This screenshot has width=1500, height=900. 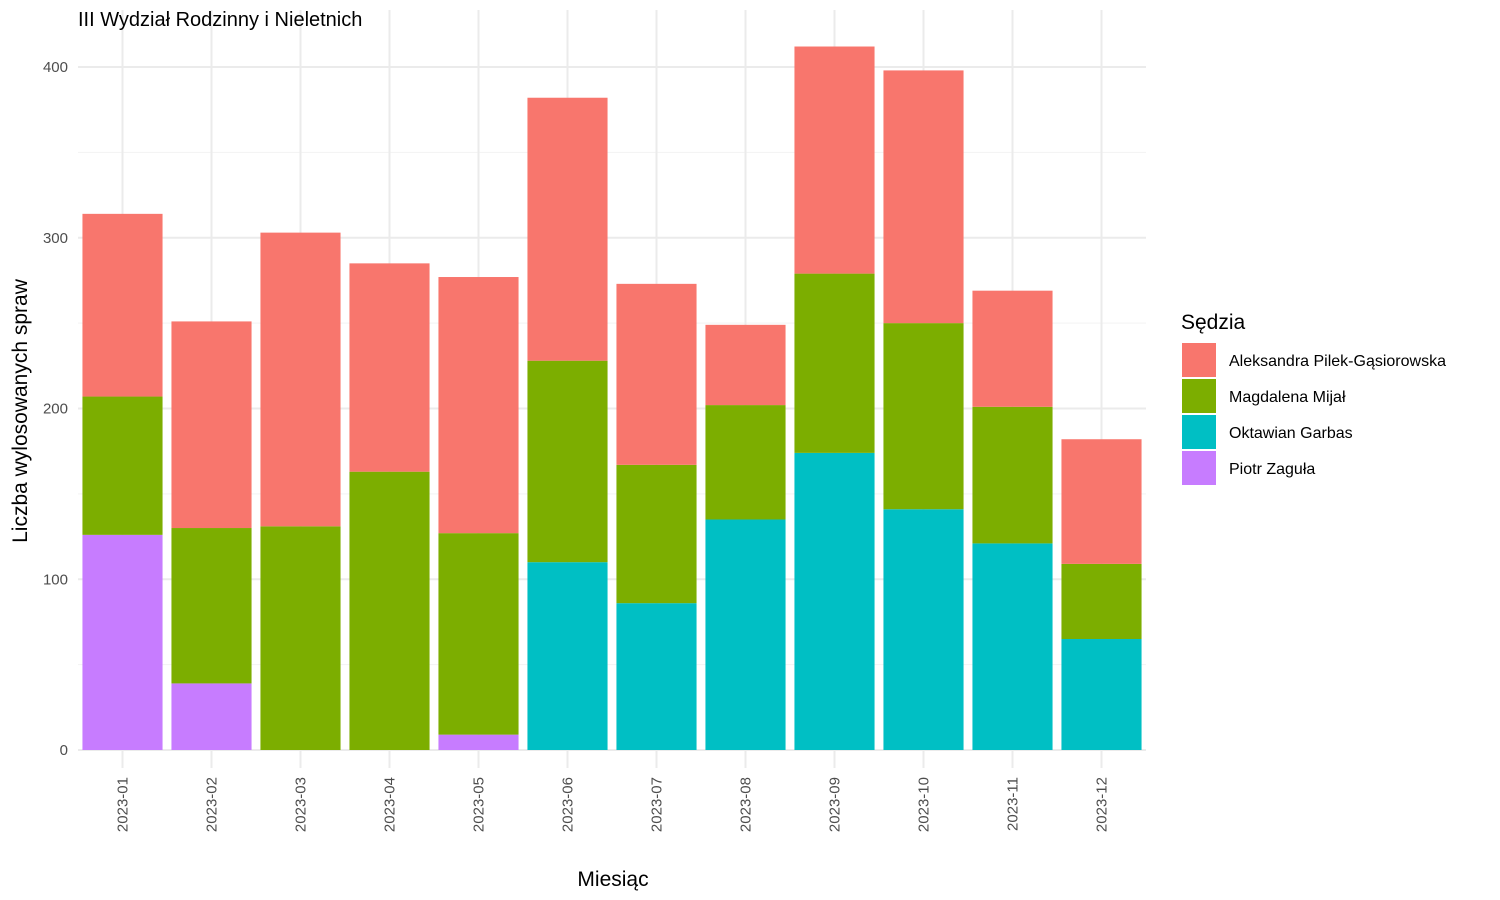 What do you see at coordinates (1102, 804) in the screenshot?
I see `x-tick-label: 2023-12` at bounding box center [1102, 804].